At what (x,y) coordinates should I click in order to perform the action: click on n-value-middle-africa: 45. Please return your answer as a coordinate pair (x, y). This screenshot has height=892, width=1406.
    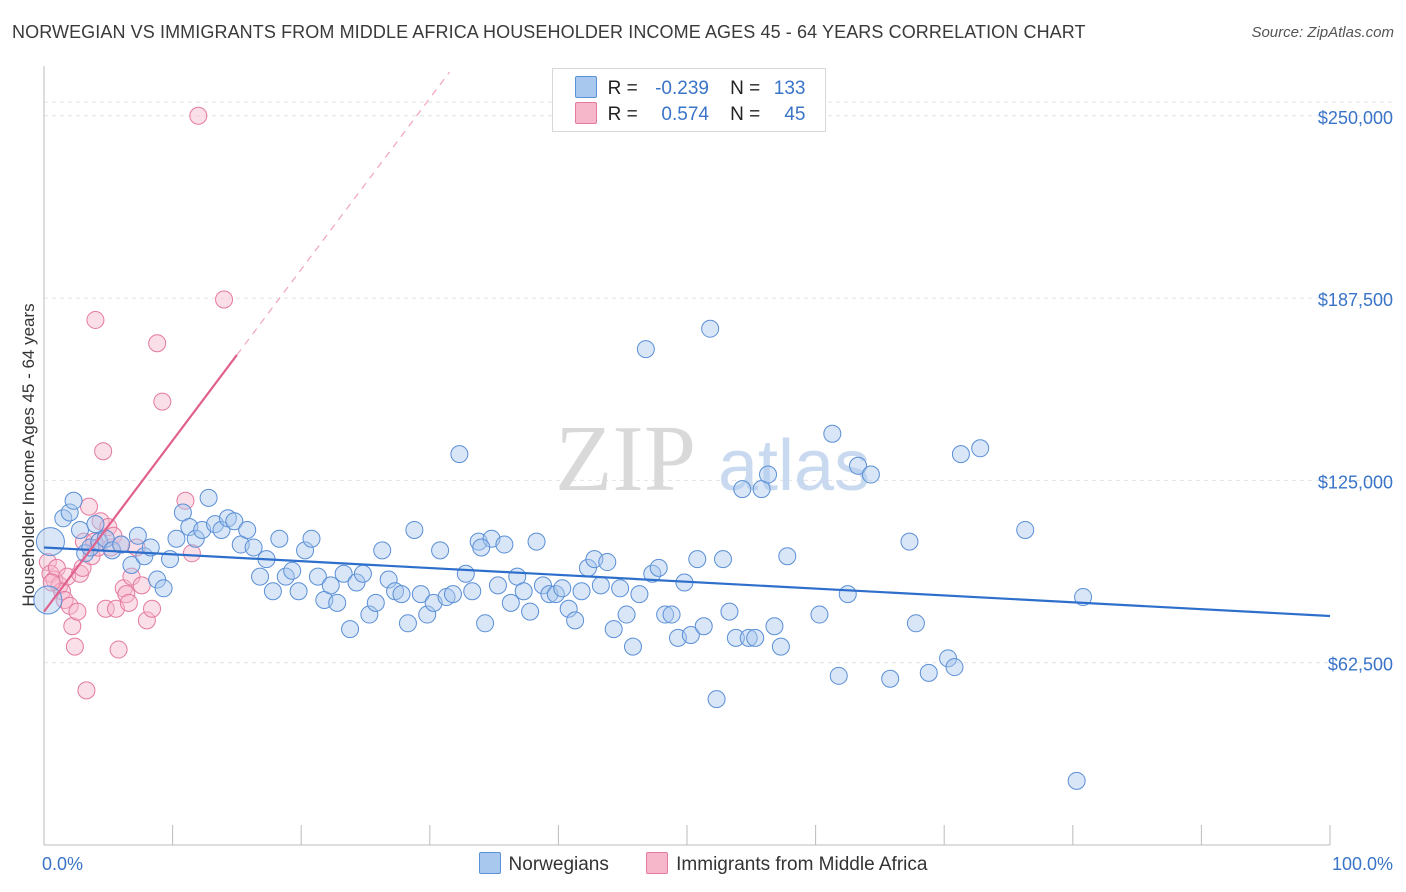
    Looking at the image, I should click on (795, 114).